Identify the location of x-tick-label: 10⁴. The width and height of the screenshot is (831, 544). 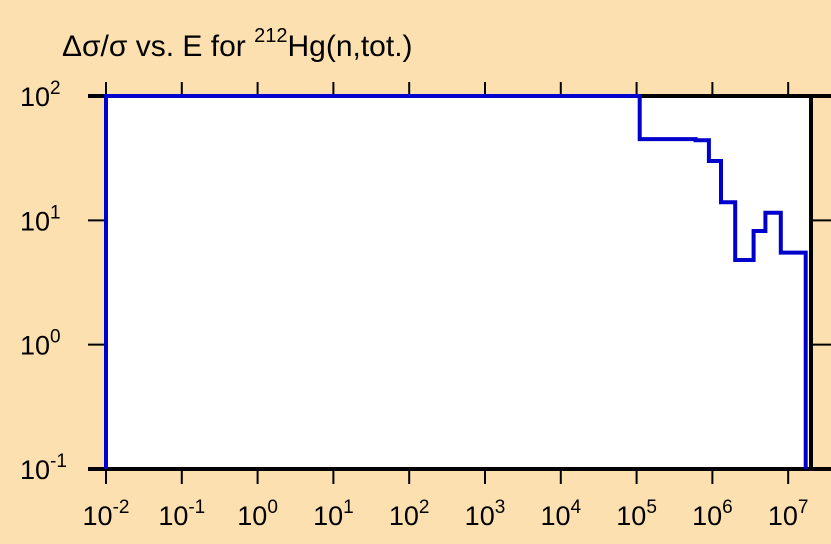
(560, 514).